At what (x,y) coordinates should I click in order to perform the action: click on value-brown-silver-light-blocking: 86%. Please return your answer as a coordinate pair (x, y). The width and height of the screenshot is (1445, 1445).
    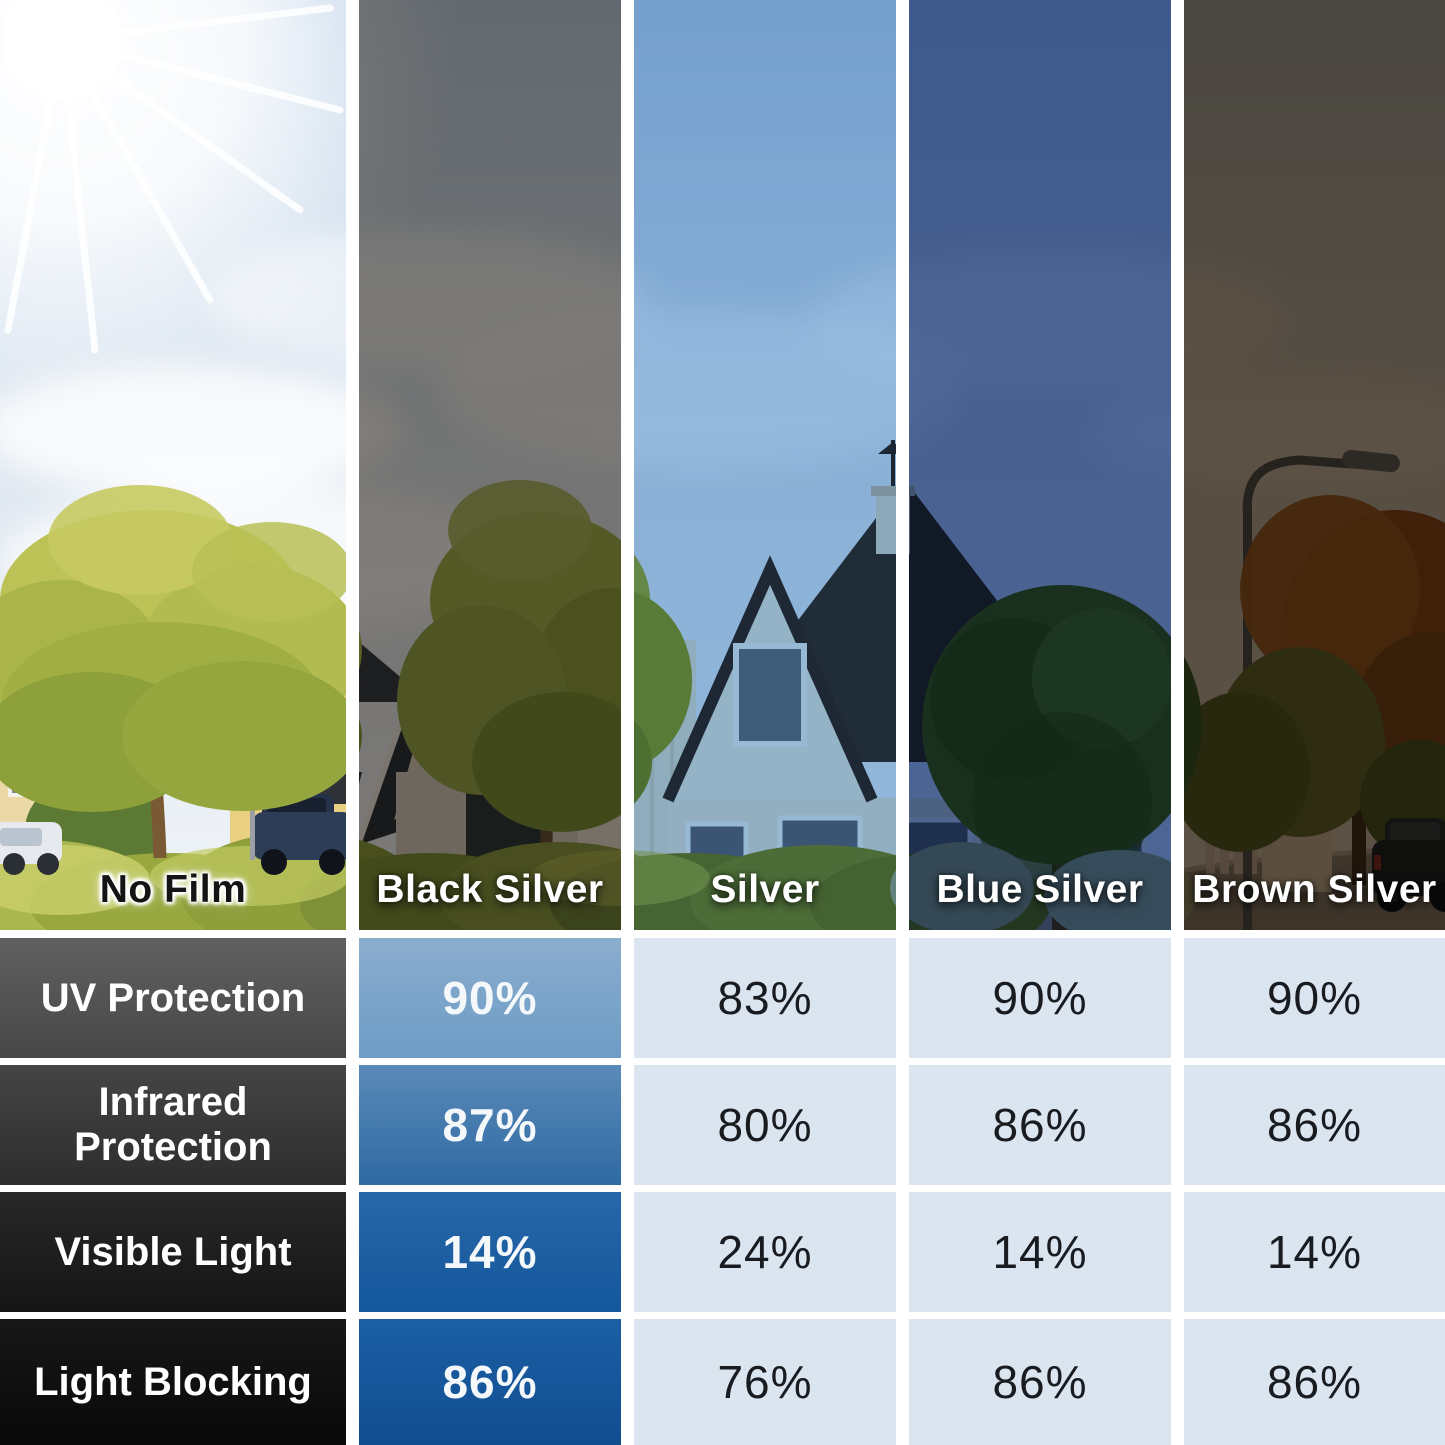
    Looking at the image, I should click on (1314, 1382).